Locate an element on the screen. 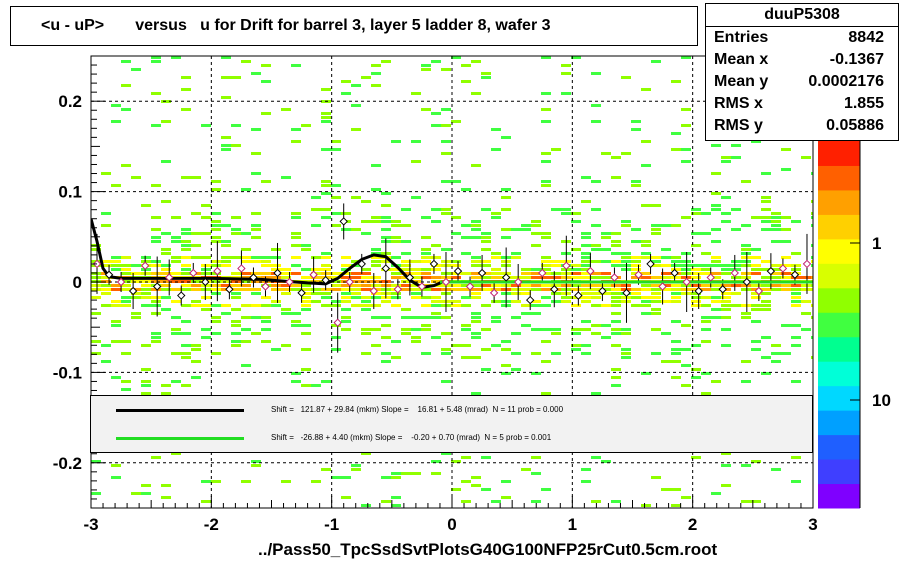 This screenshot has height=565, width=904. stats-value: 0.0002176 is located at coordinates (846, 81).